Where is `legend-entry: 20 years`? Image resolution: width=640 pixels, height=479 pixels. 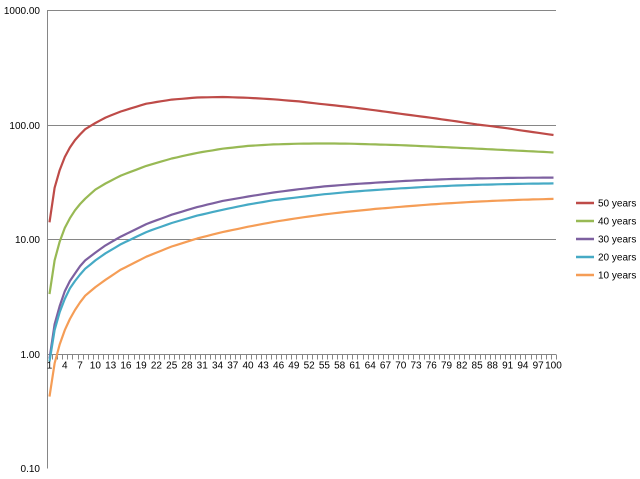 legend-entry: 20 years is located at coordinates (617, 258).